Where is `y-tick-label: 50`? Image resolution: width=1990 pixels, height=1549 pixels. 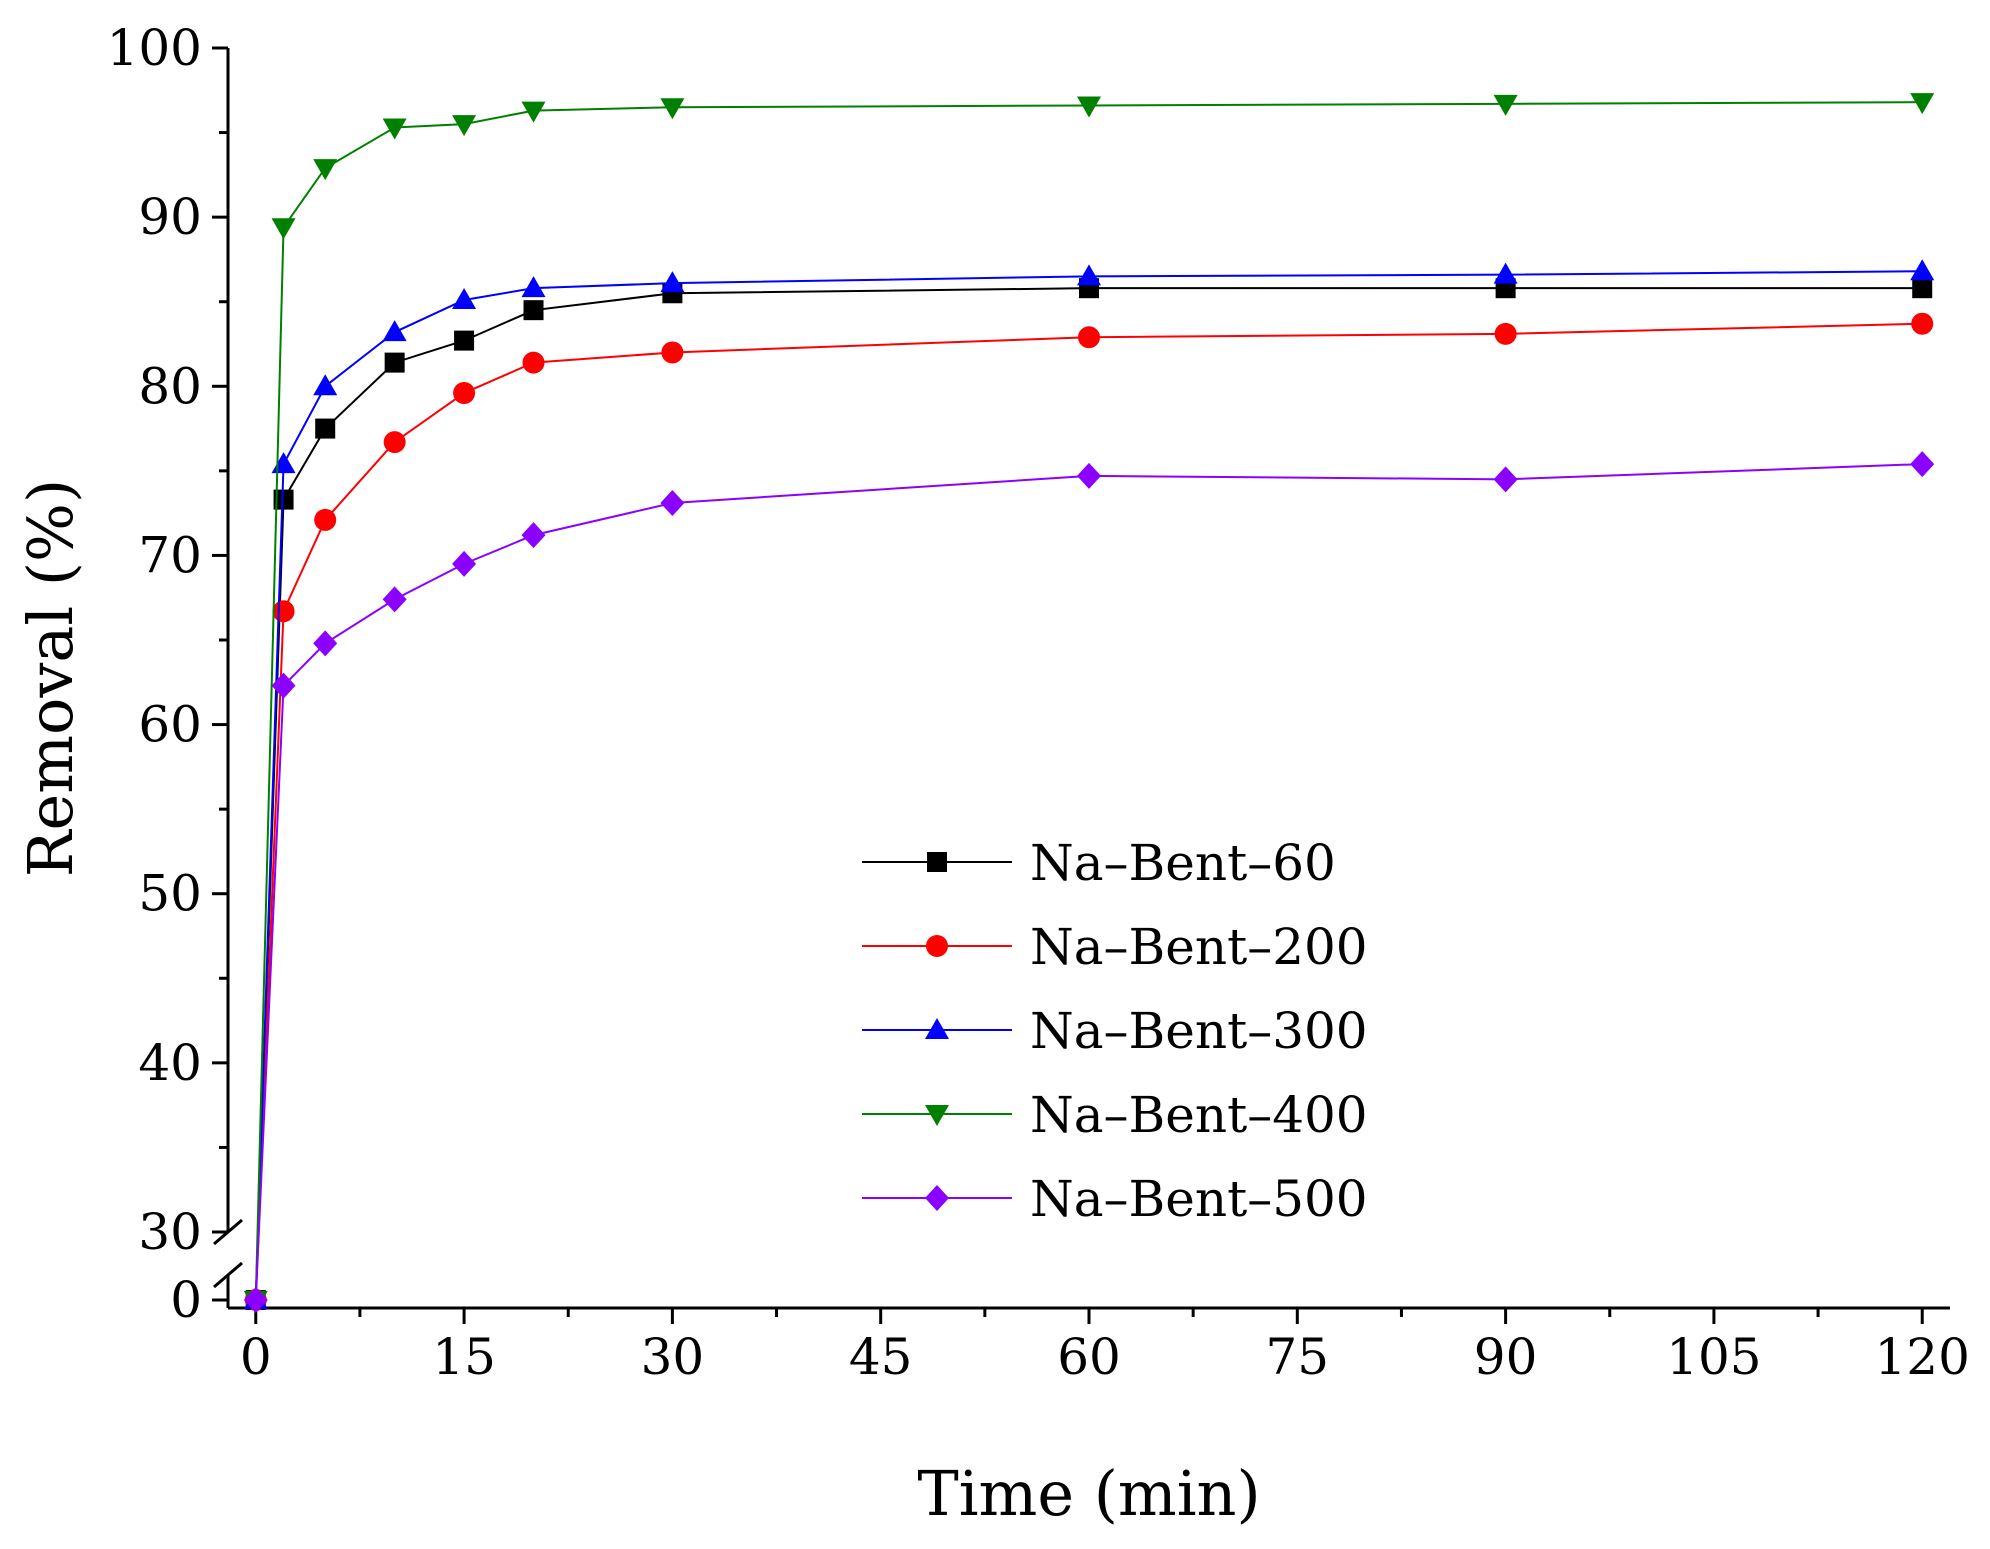
y-tick-label: 50 is located at coordinates (170, 894).